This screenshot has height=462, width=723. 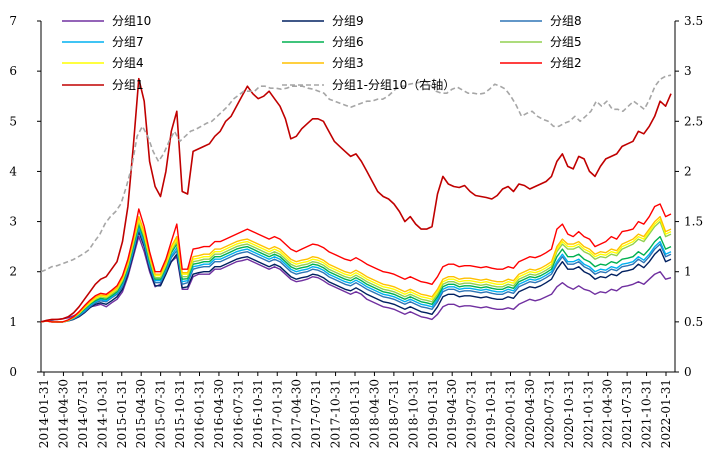 What do you see at coordinates (13, 322) in the screenshot?
I see `left-tick-label: 1` at bounding box center [13, 322].